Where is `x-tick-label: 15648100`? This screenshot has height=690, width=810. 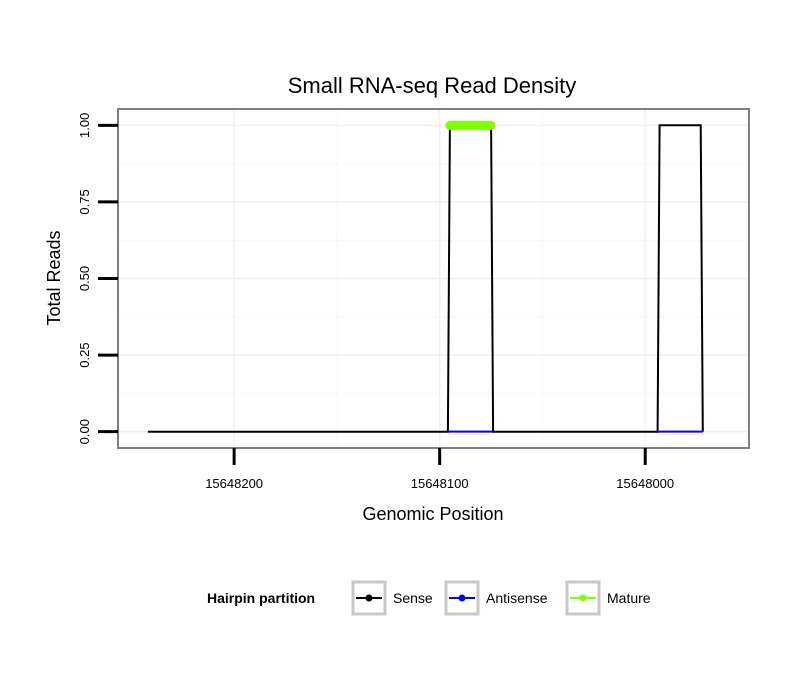
x-tick-label: 15648100 is located at coordinates (440, 483).